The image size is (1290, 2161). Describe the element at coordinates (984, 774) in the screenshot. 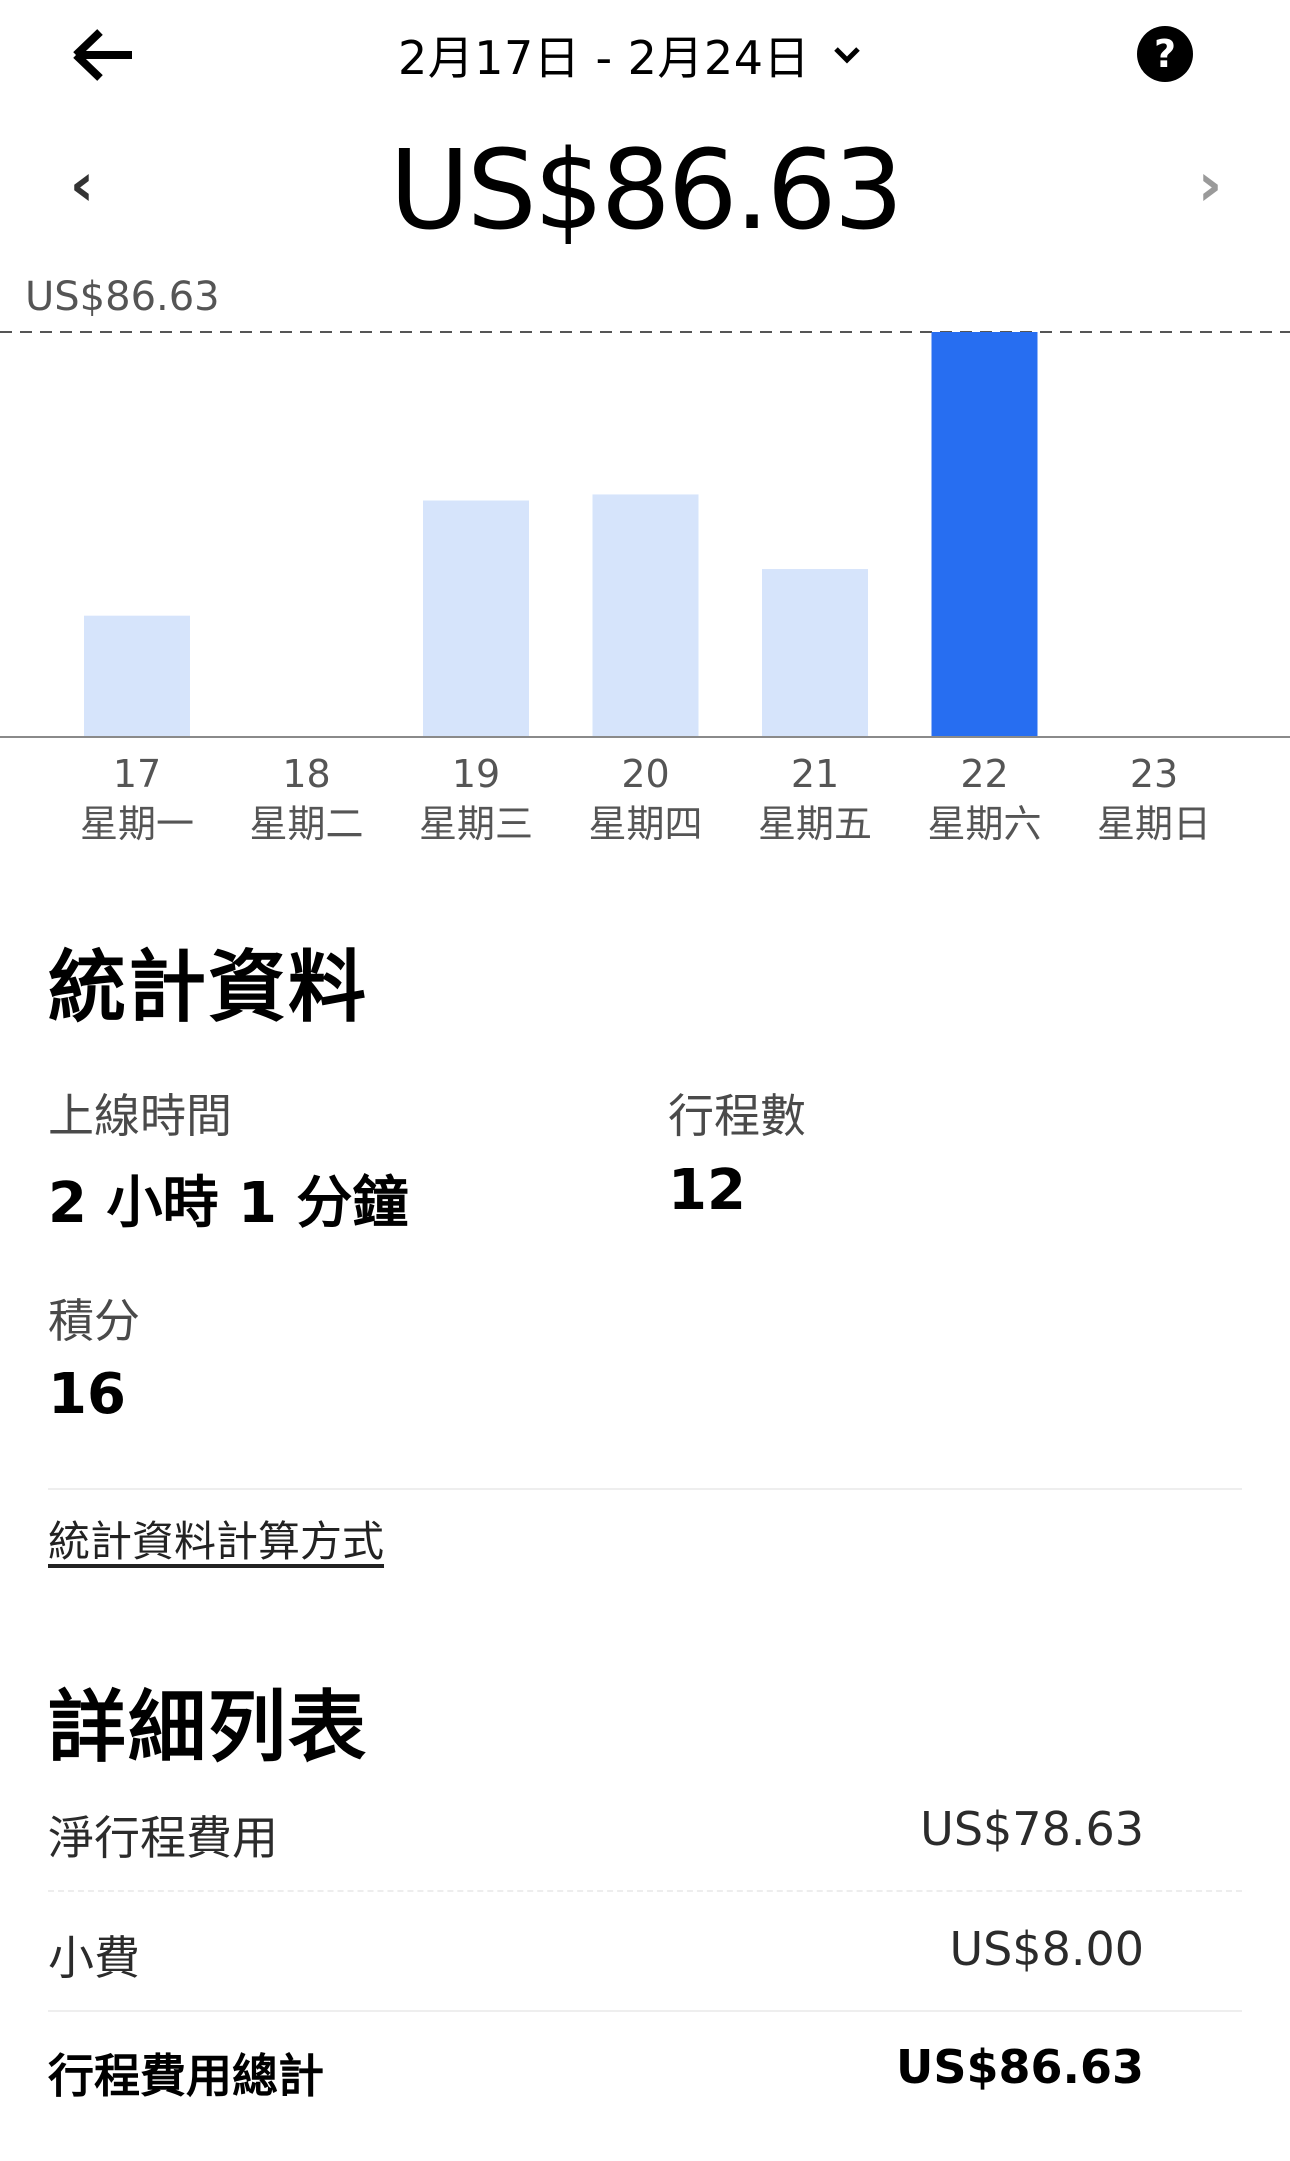

I see `chart-day-label: 22` at that location.